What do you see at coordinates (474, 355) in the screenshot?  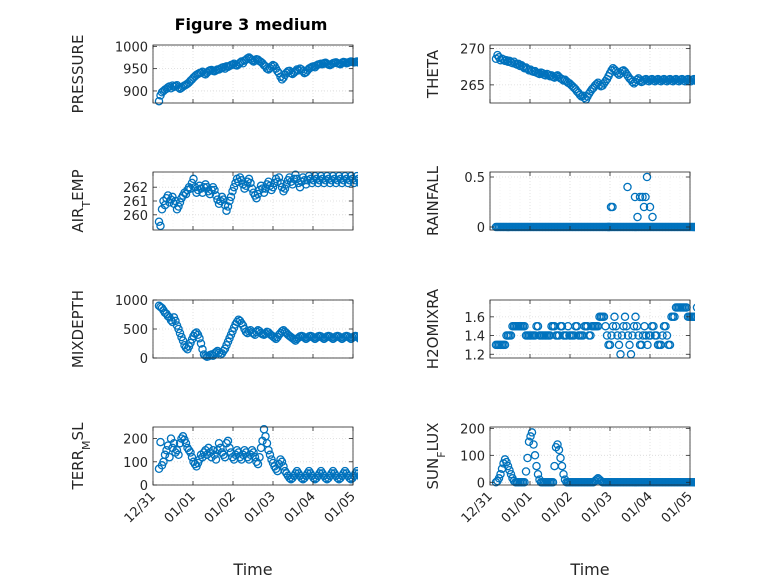 I see `y-tick-label: 1.2` at bounding box center [474, 355].